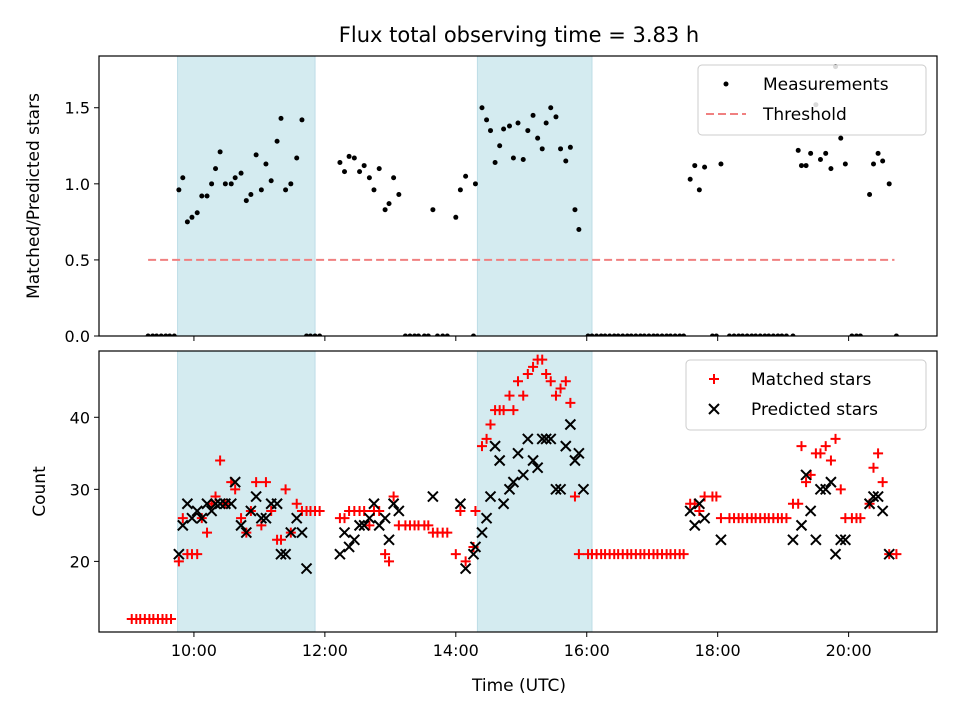 The image size is (960, 724). What do you see at coordinates (460, 504) in the screenshot?
I see `counts-point-1-41-stroke` at bounding box center [460, 504].